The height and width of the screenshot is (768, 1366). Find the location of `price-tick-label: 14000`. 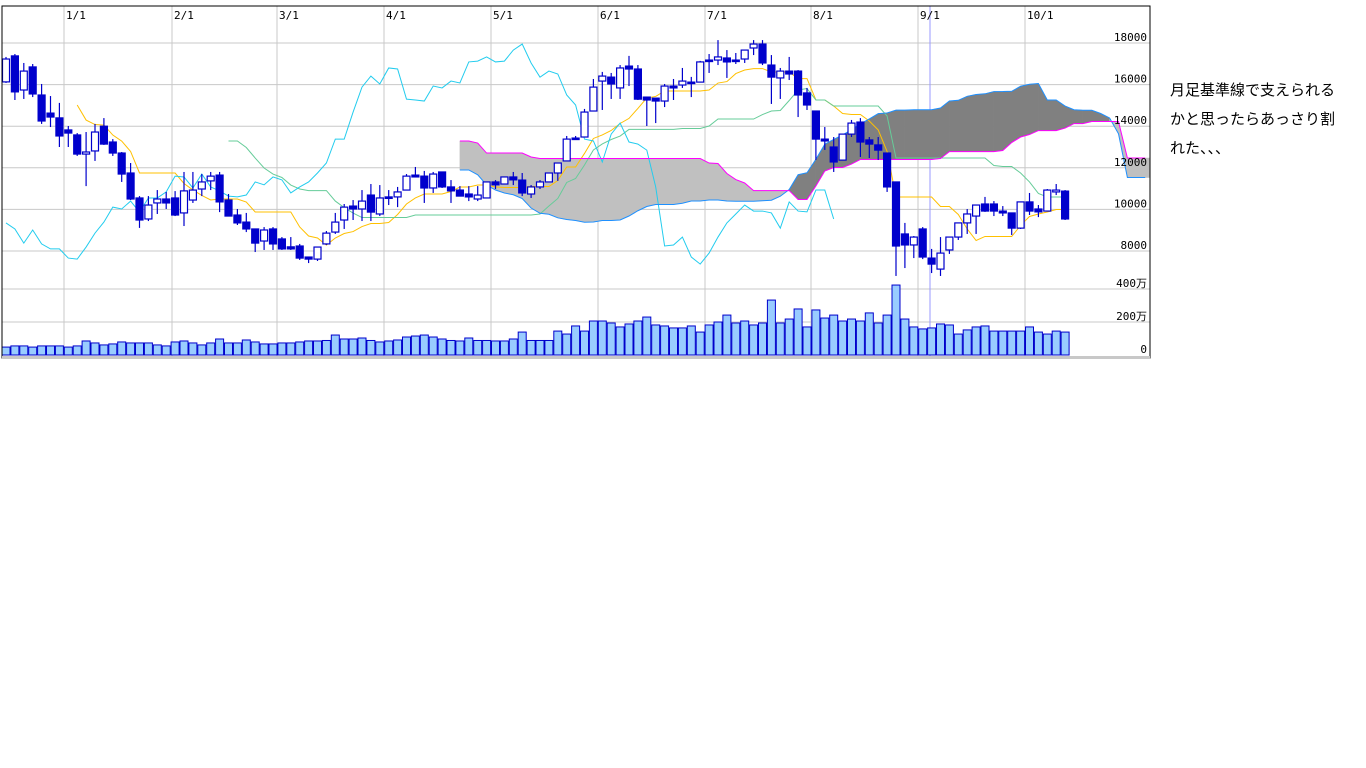

price-tick-label: 14000 is located at coordinates (1130, 120).